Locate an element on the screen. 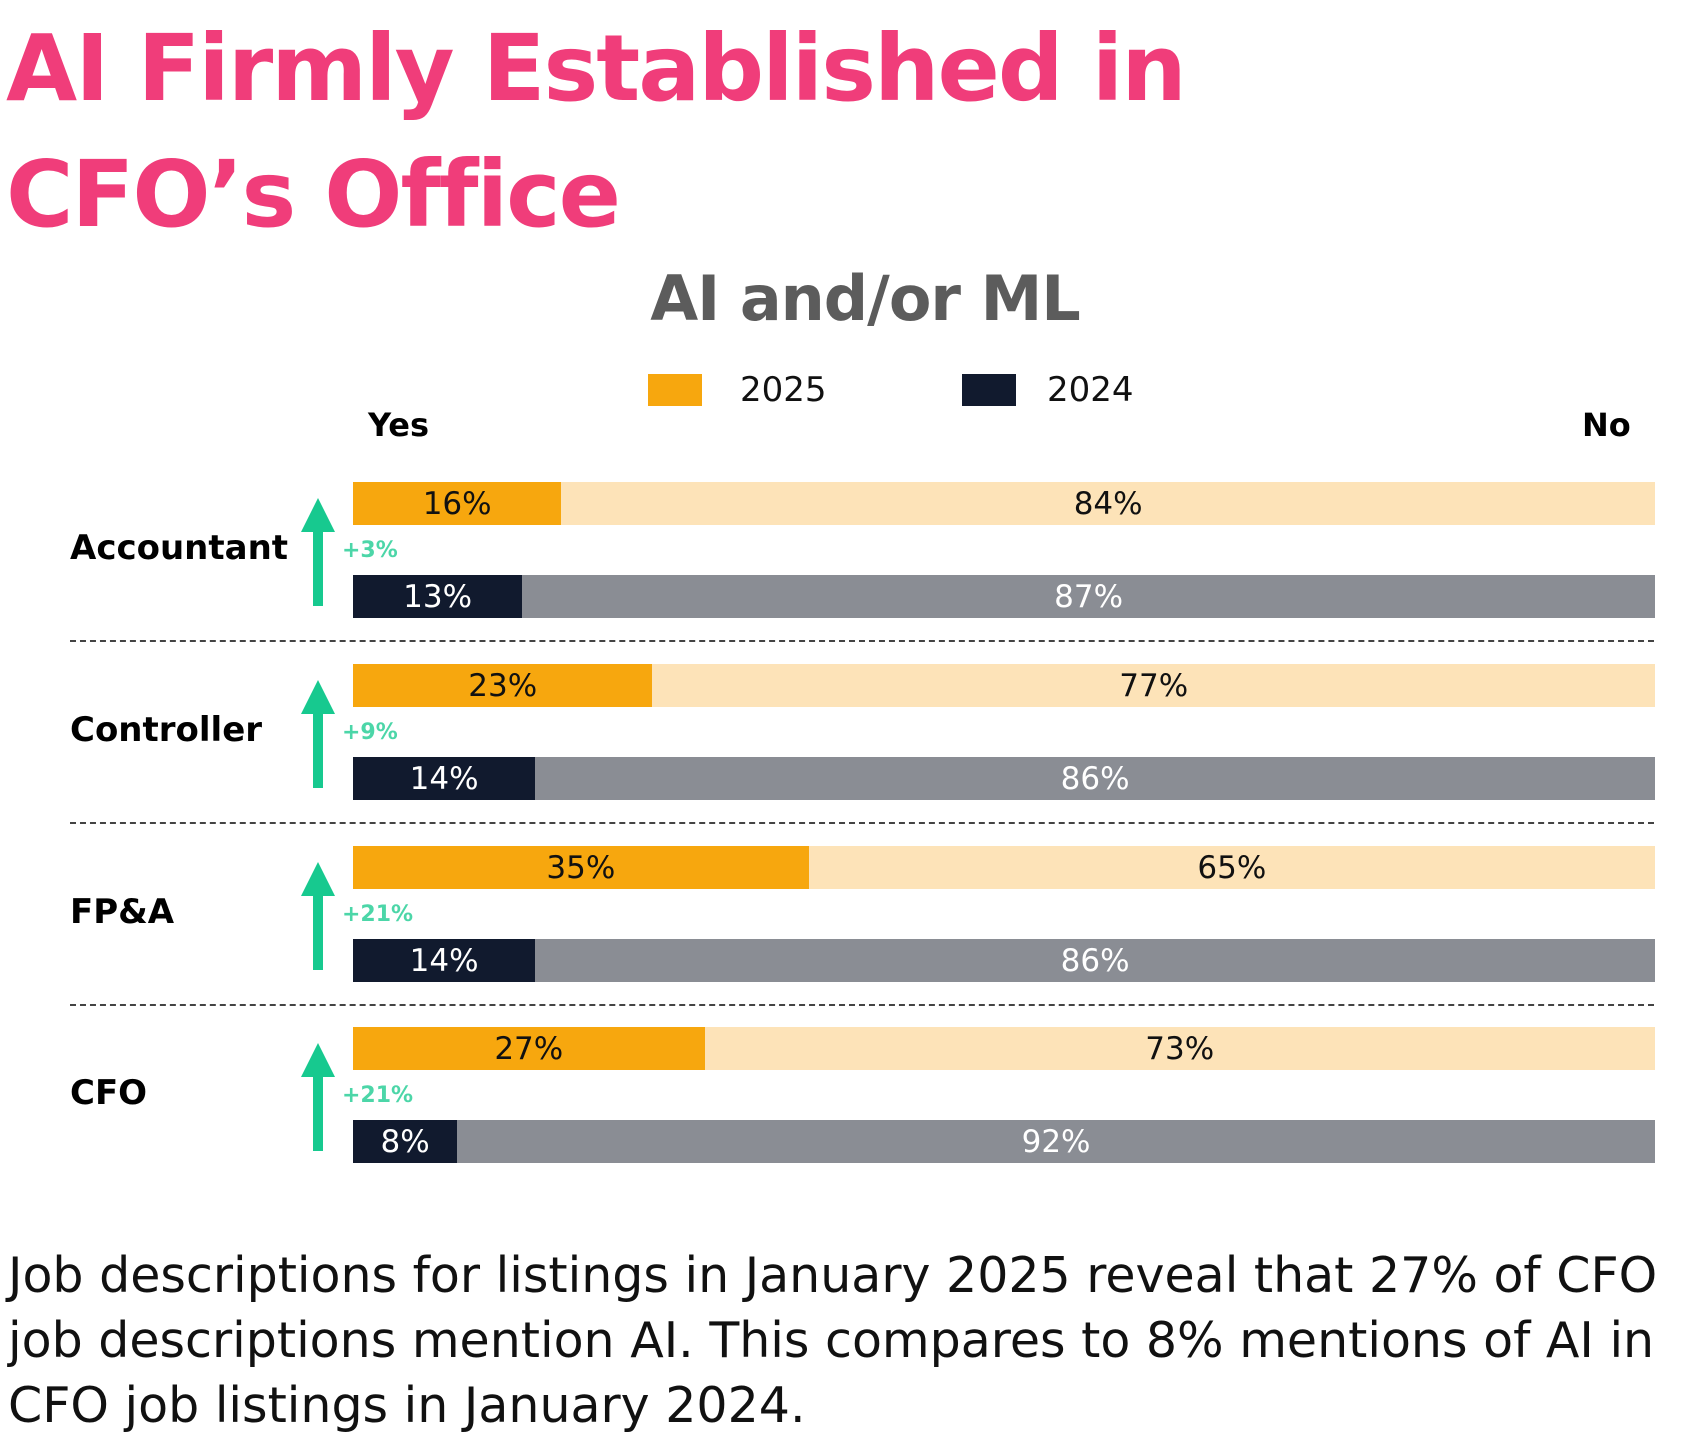  bar-accountant-2024-yes: 13% is located at coordinates (438, 596).